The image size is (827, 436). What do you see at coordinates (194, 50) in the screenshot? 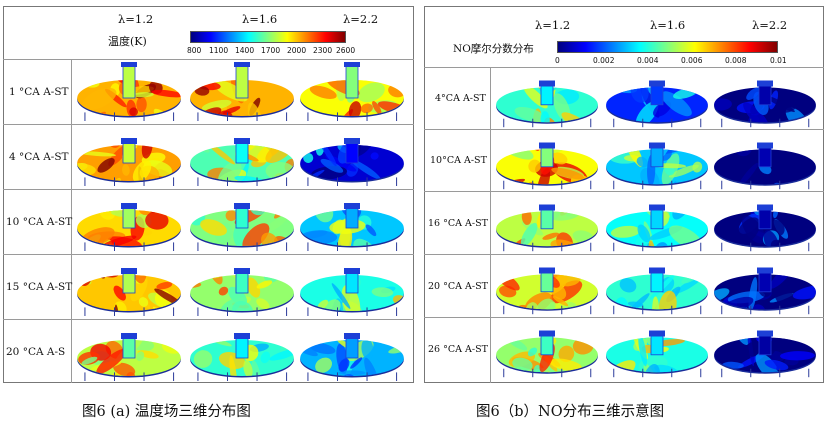
I see `panel-a-tick: 800` at bounding box center [194, 50].